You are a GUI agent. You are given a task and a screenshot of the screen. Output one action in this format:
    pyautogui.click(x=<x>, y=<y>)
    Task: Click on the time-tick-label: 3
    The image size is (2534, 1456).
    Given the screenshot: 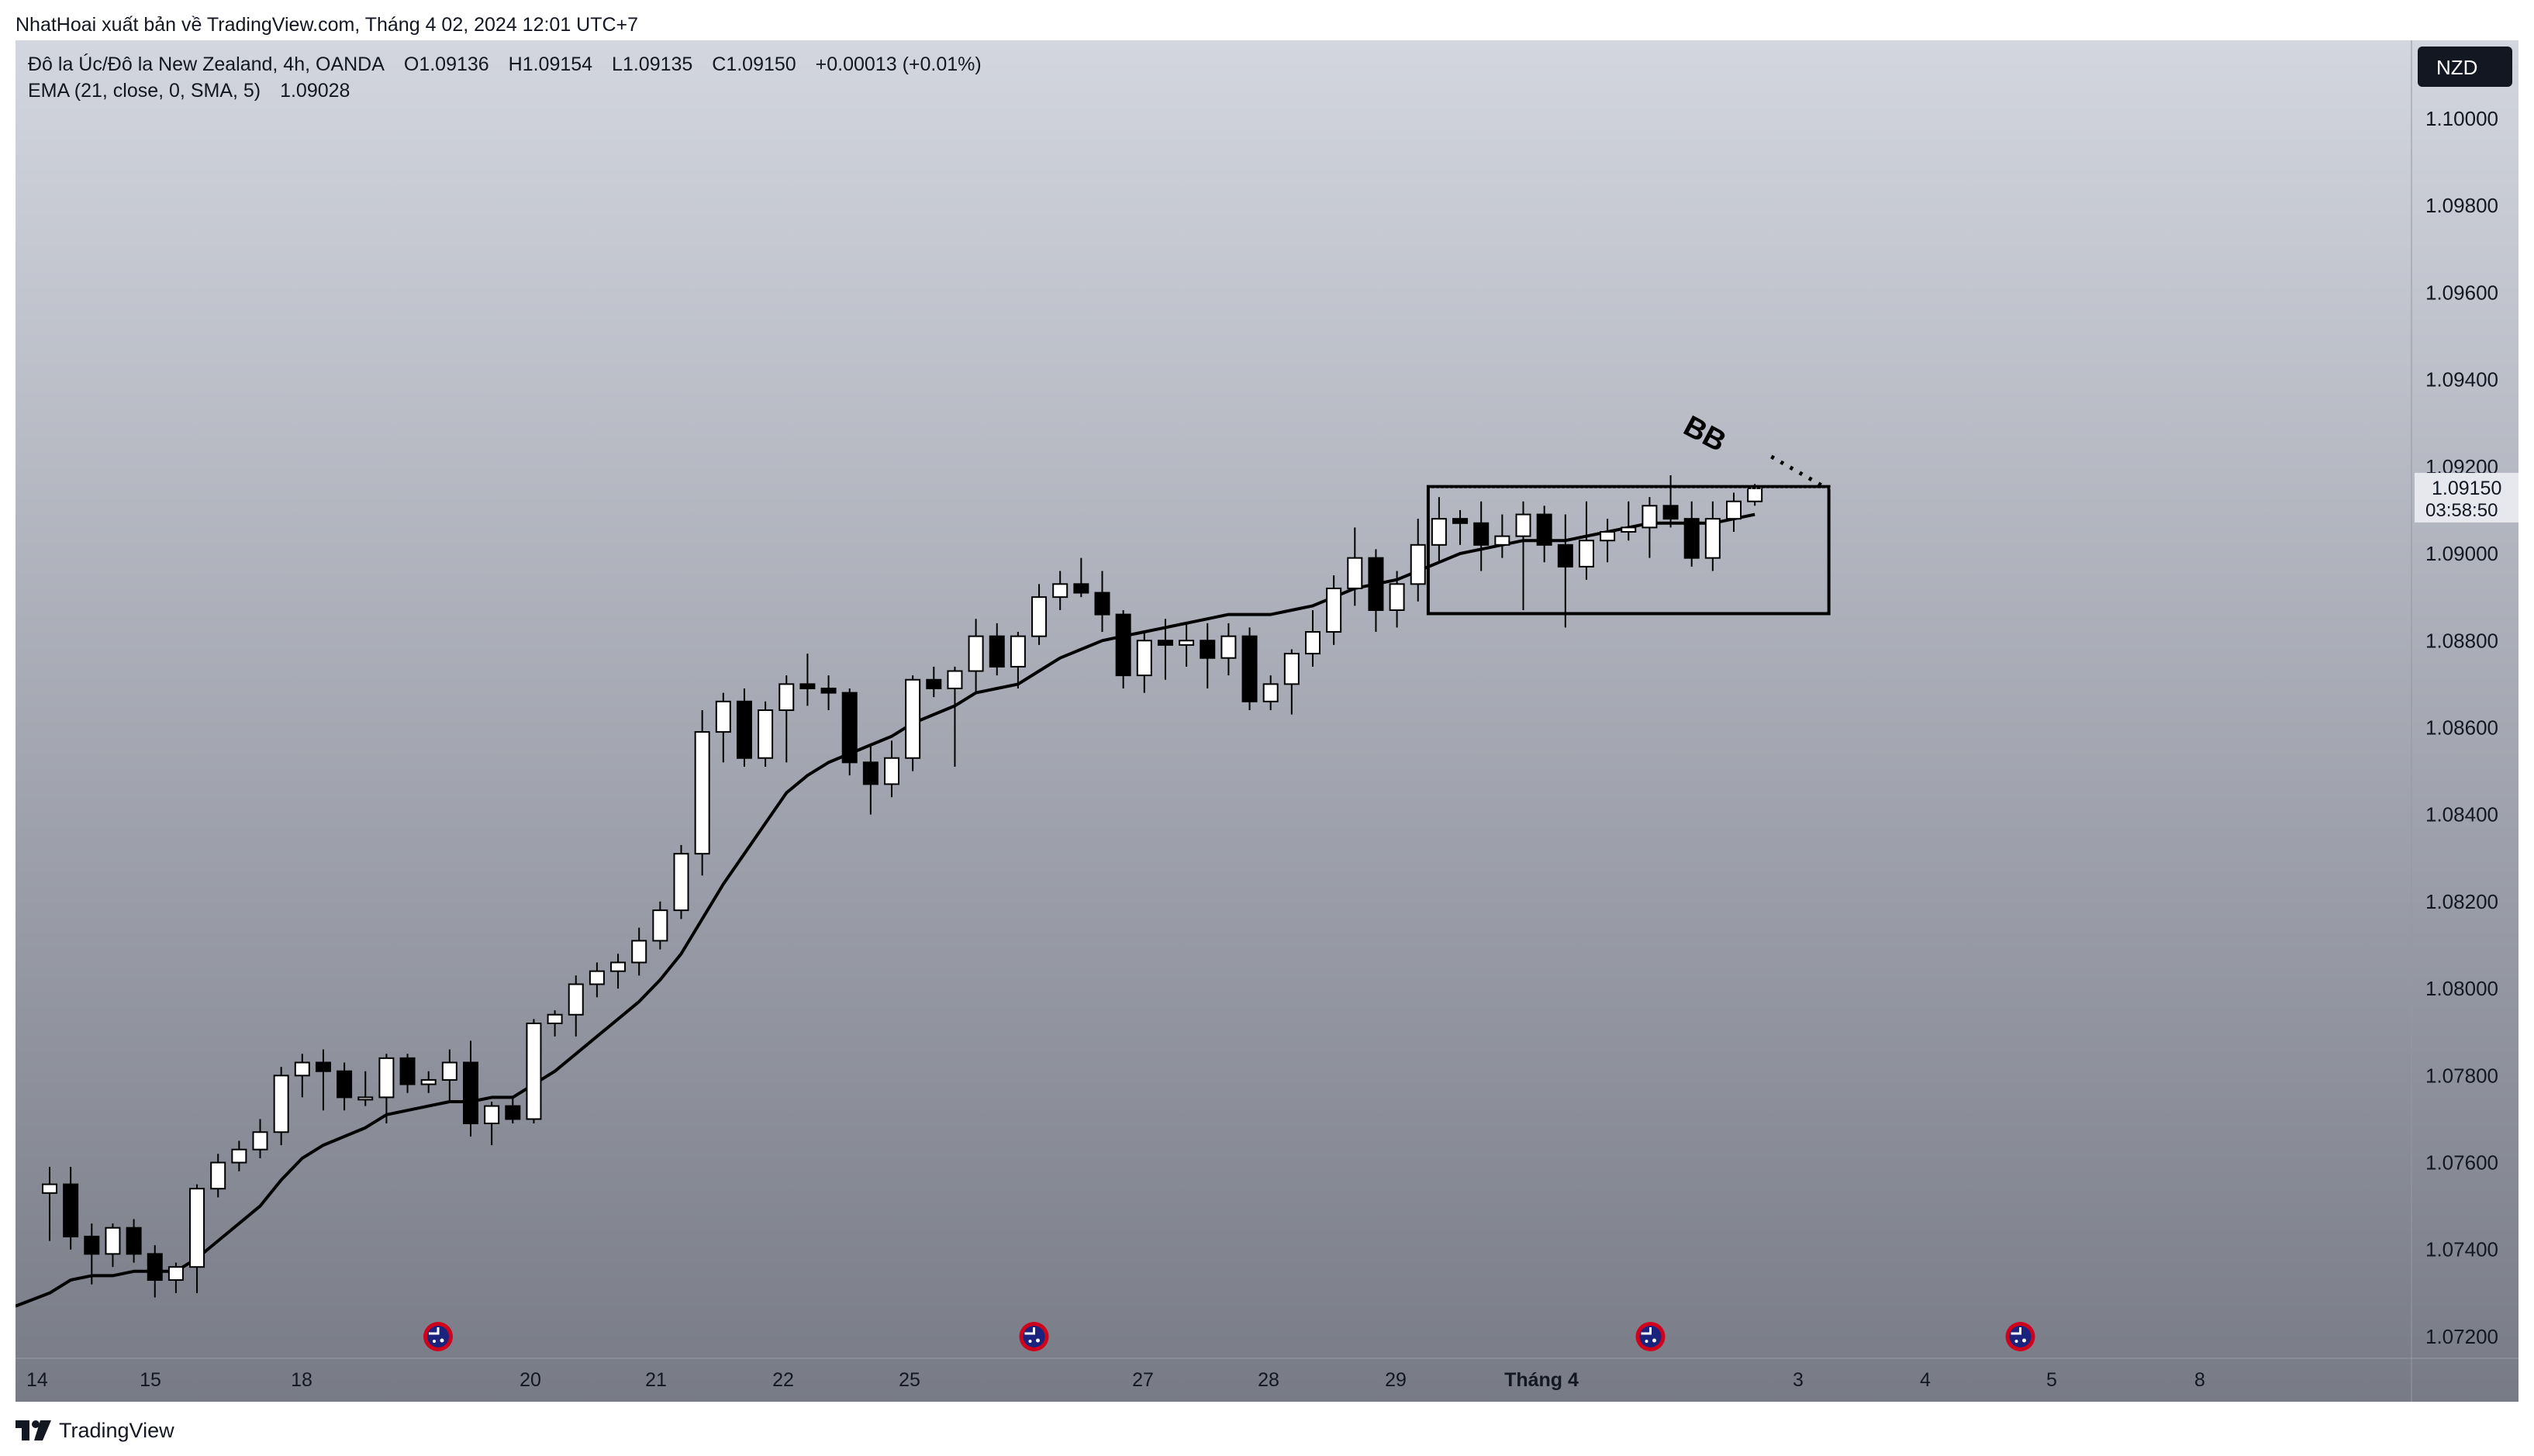 What is the action you would take?
    pyautogui.click(x=1798, y=1380)
    